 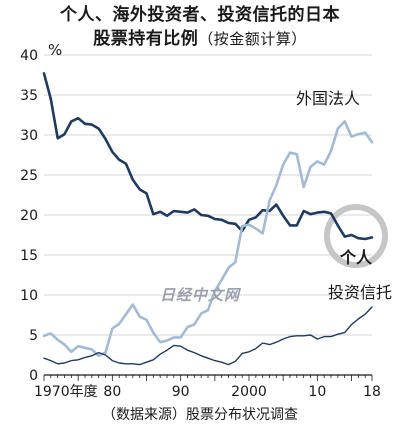 I want to click on x-tick-label: 90, so click(x=181, y=392).